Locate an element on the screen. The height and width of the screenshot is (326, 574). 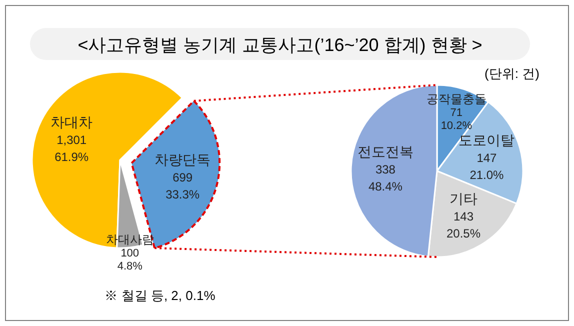
text: ※ 철길 등, 2, 0.1% is located at coordinates (160, 295).